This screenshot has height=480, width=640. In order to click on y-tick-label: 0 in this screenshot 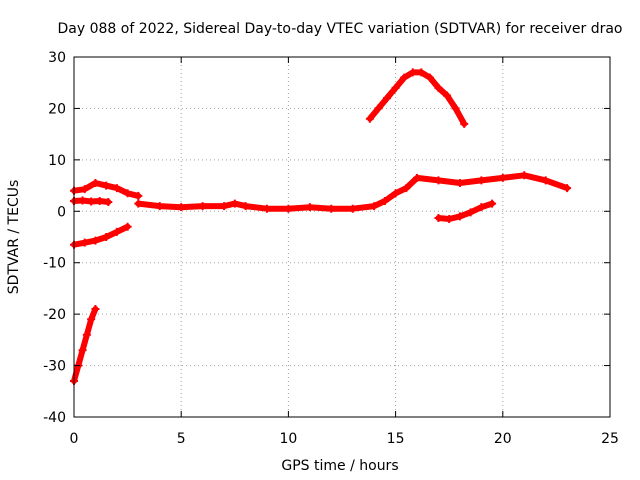, I will do `click(61, 212)`.